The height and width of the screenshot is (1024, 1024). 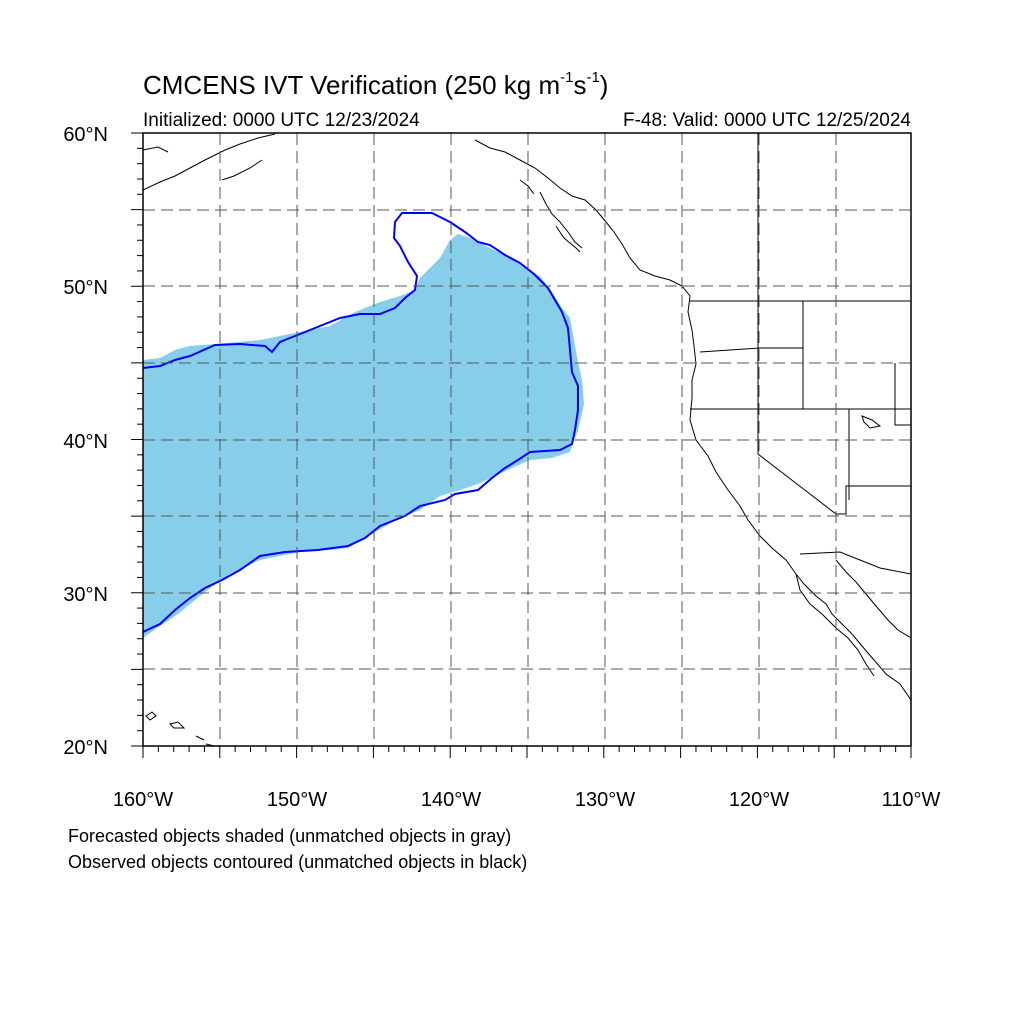 What do you see at coordinates (352, 85) in the screenshot?
I see `title-text-before: CMCENS IVT Verification (250 kg m` at bounding box center [352, 85].